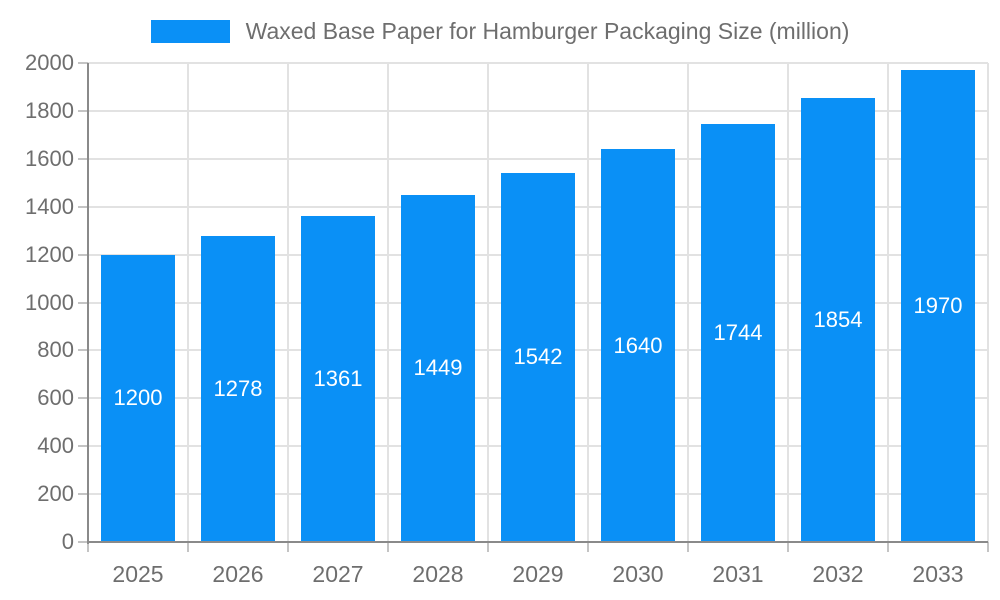 This screenshot has height=600, width=1000. What do you see at coordinates (190, 31) in the screenshot?
I see `legend-swatch` at bounding box center [190, 31].